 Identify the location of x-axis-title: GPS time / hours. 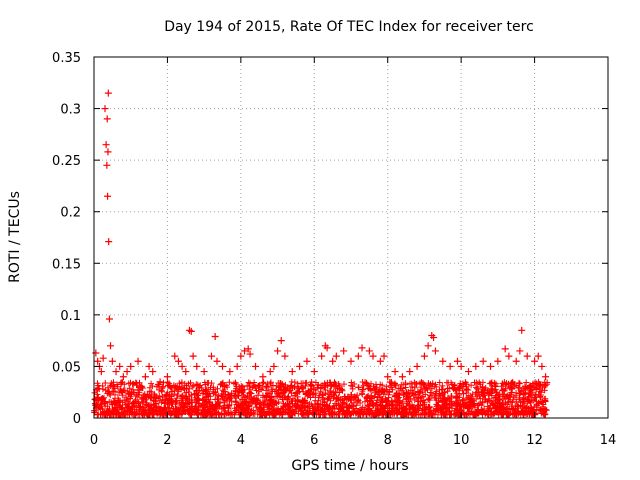
(349, 466).